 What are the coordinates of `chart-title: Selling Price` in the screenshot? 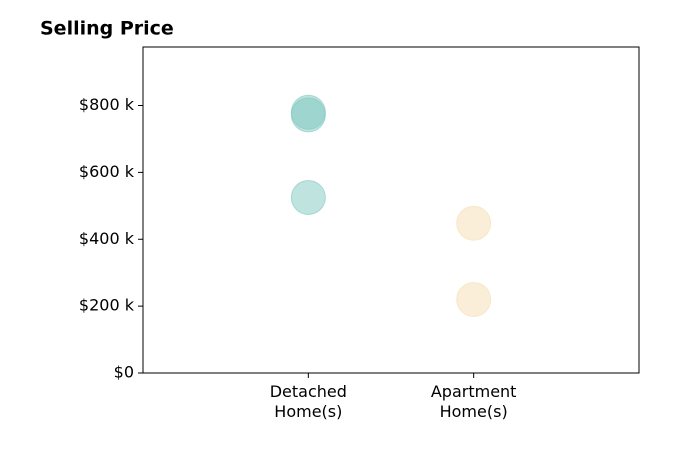 It's located at (107, 29).